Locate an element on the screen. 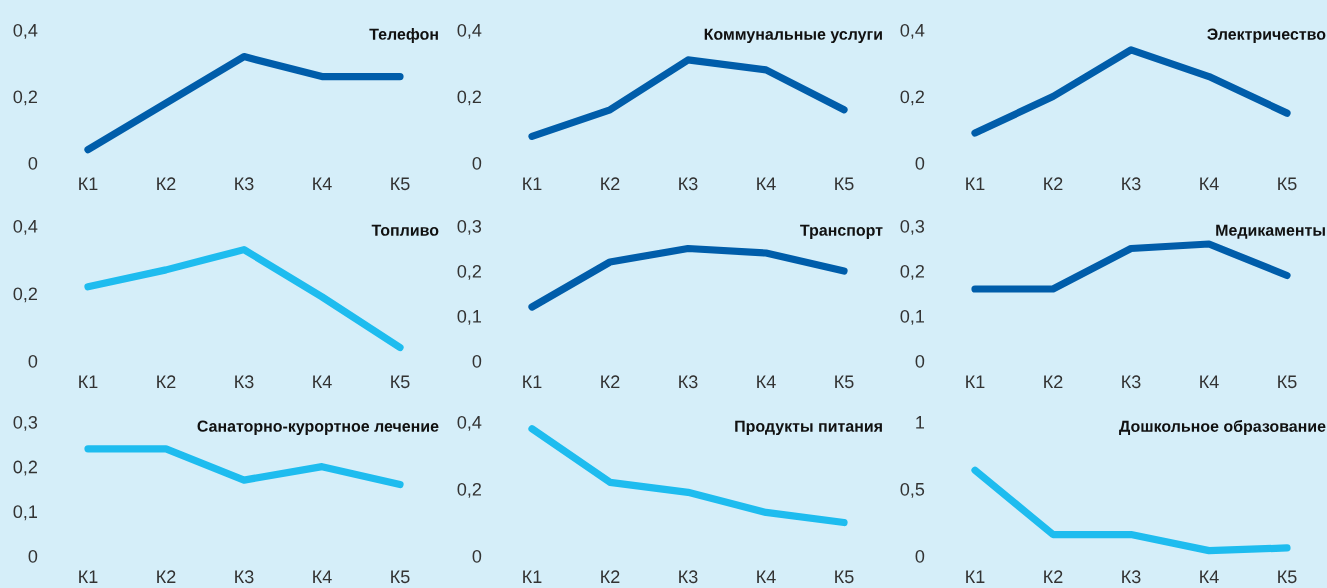  chart-title: Медикаменты is located at coordinates (1270, 231).